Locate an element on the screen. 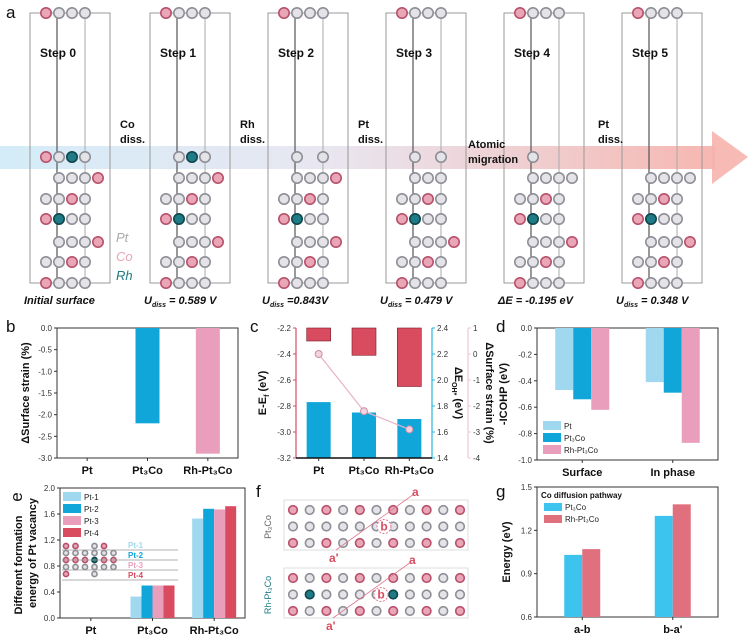 The height and width of the screenshot is (641, 750). slab-step-3: Step 3 Udiss = 0.479 V is located at coordinates (423, 158).